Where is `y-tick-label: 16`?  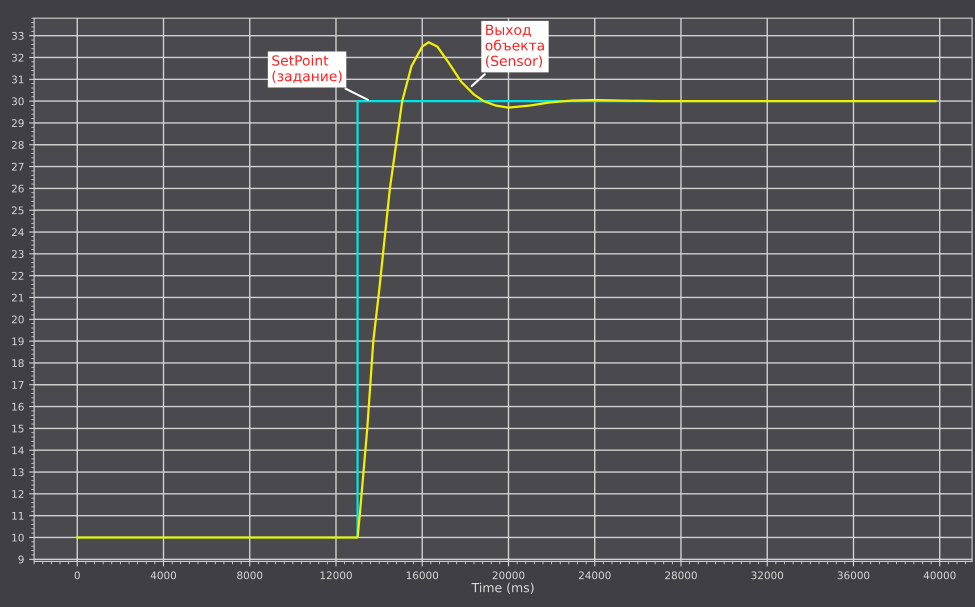
y-tick-label: 16 is located at coordinates (18, 406).